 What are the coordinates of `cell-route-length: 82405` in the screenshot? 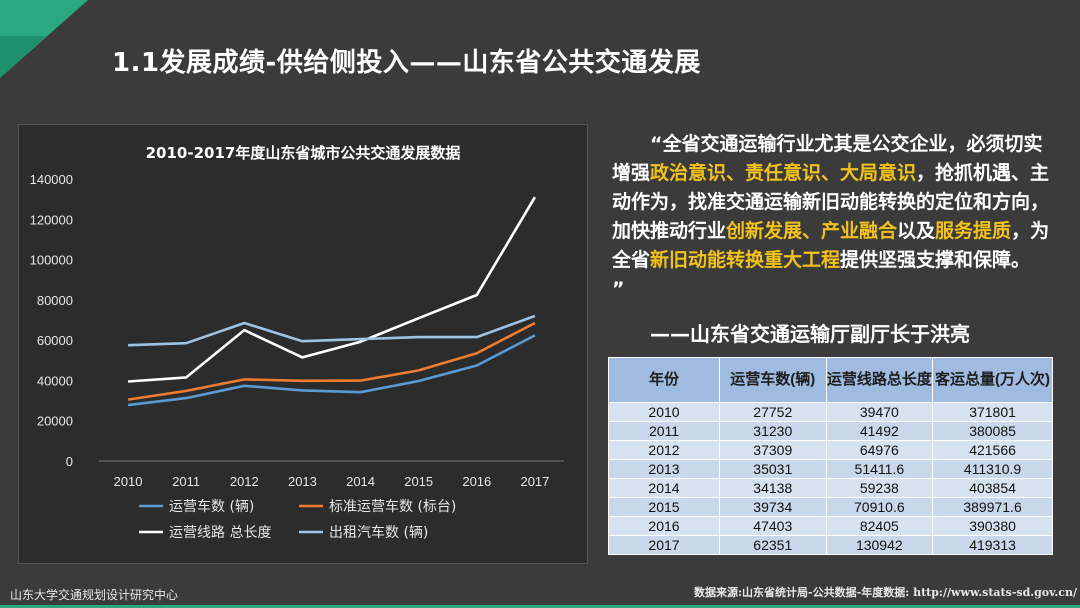 It's located at (879, 526).